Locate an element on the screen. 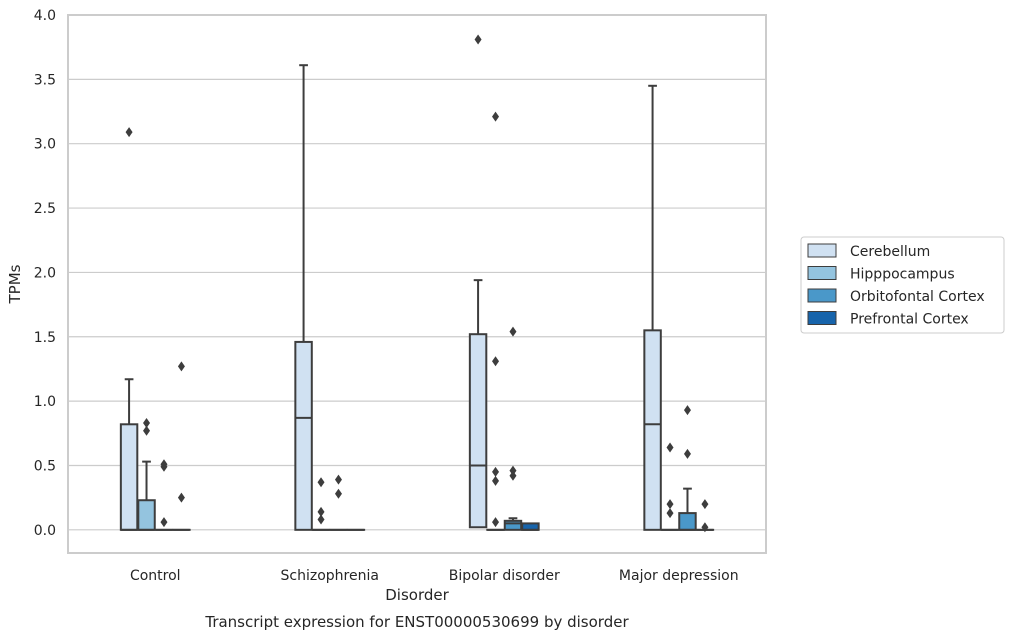 The image size is (1014, 640). y-tick-label: 4.0 is located at coordinates (45, 16).